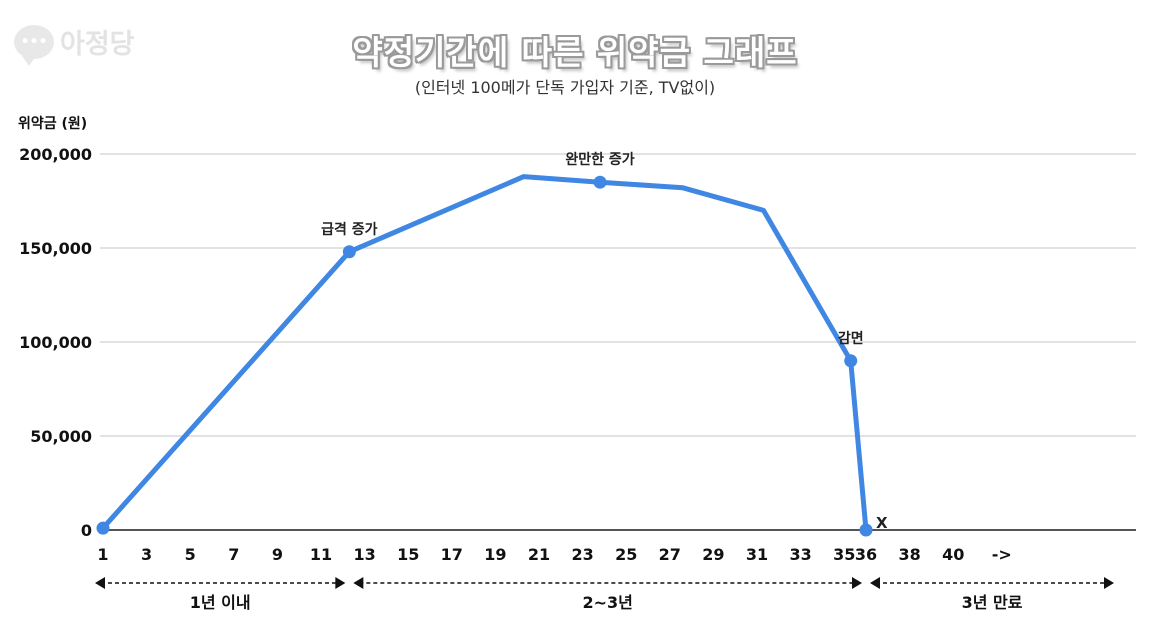 Image resolution: width=1170 pixels, height=634 pixels. Describe the element at coordinates (495, 554) in the screenshot. I see `x-tick-label: 19` at that location.